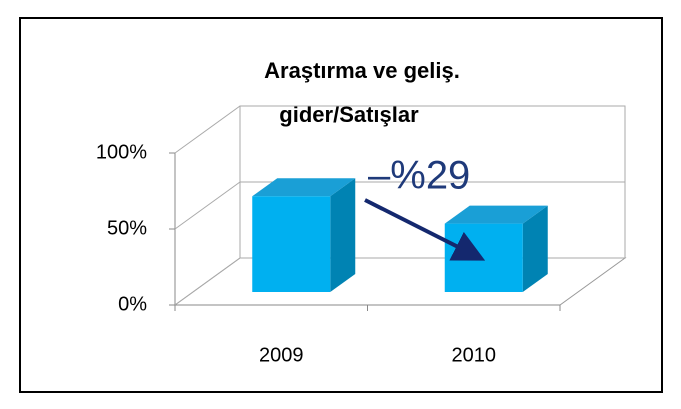 Image resolution: width=681 pixels, height=409 pixels. Describe the element at coordinates (474, 355) in the screenshot. I see `x-tick-label: 2010` at that location.